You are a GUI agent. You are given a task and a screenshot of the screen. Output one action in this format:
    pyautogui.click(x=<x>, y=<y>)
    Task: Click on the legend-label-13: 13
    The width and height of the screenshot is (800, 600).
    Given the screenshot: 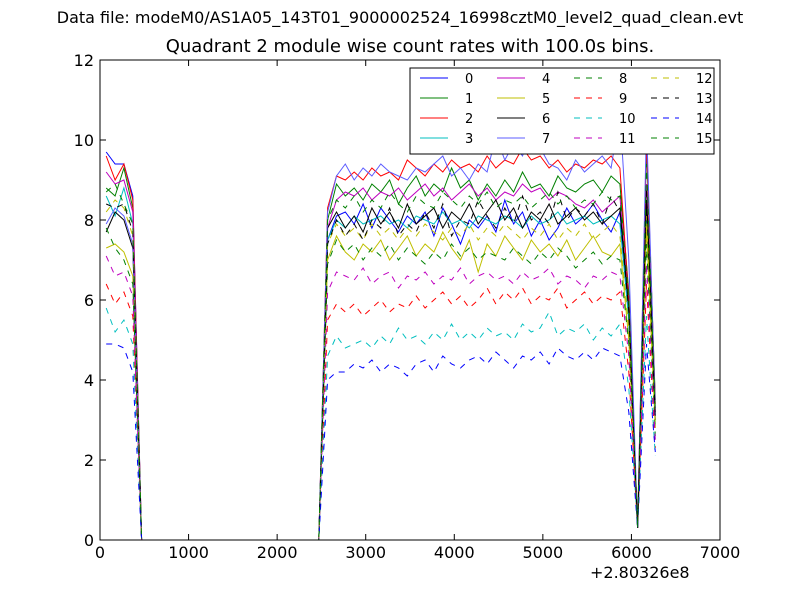 What is the action you would take?
    pyautogui.click(x=704, y=99)
    